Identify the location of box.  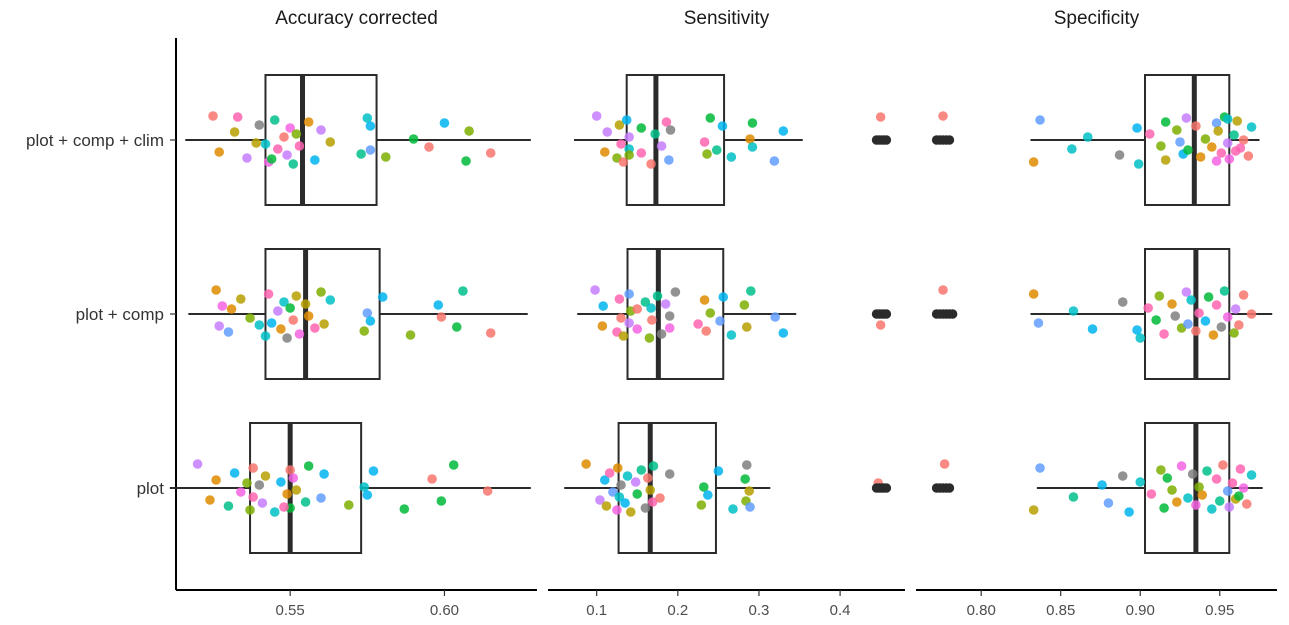
(667, 488).